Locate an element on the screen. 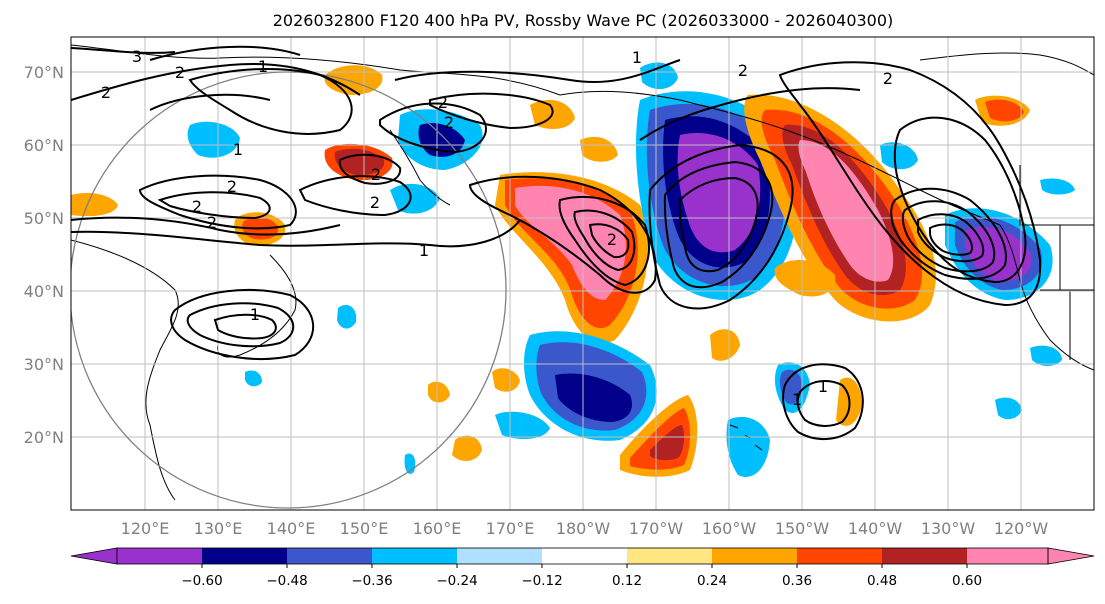 This screenshot has width=1105, height=604. colorbar-tick-label: −0.12 is located at coordinates (541, 581).